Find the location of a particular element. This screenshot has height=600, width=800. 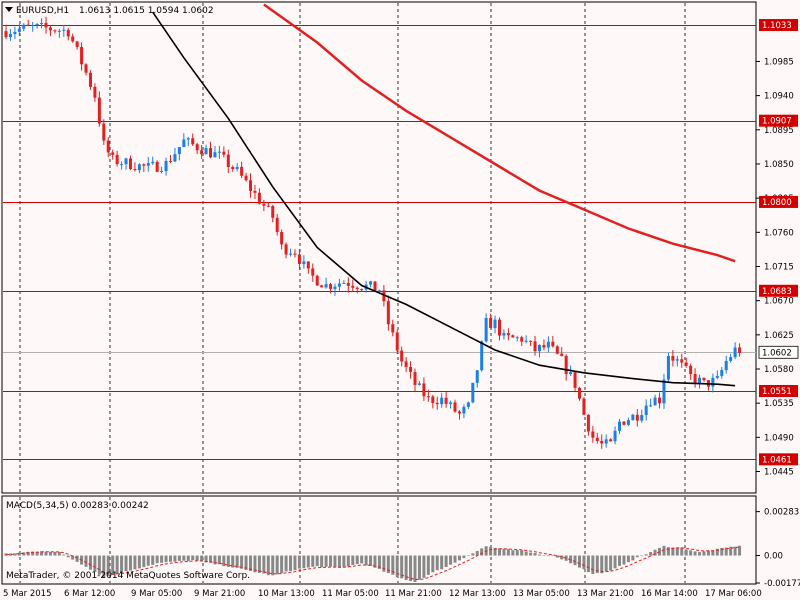

macd-tick-label: 0.00283 is located at coordinates (781, 513).